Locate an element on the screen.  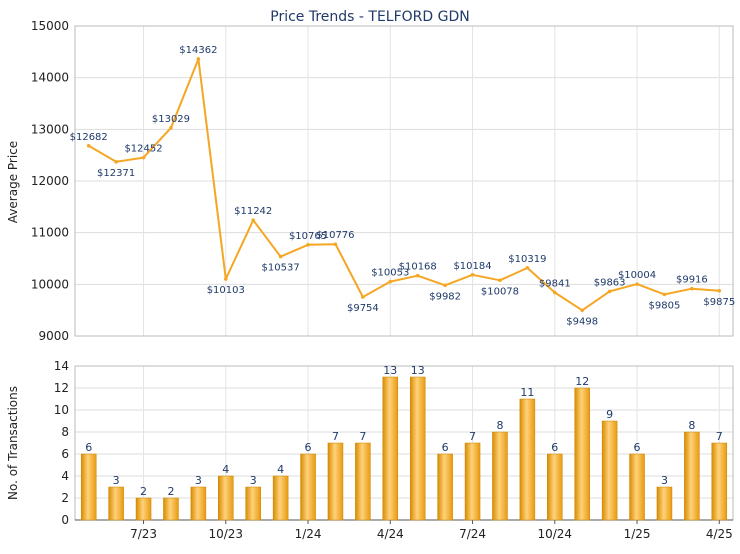
price-value-label: $9498 is located at coordinates (582, 321).